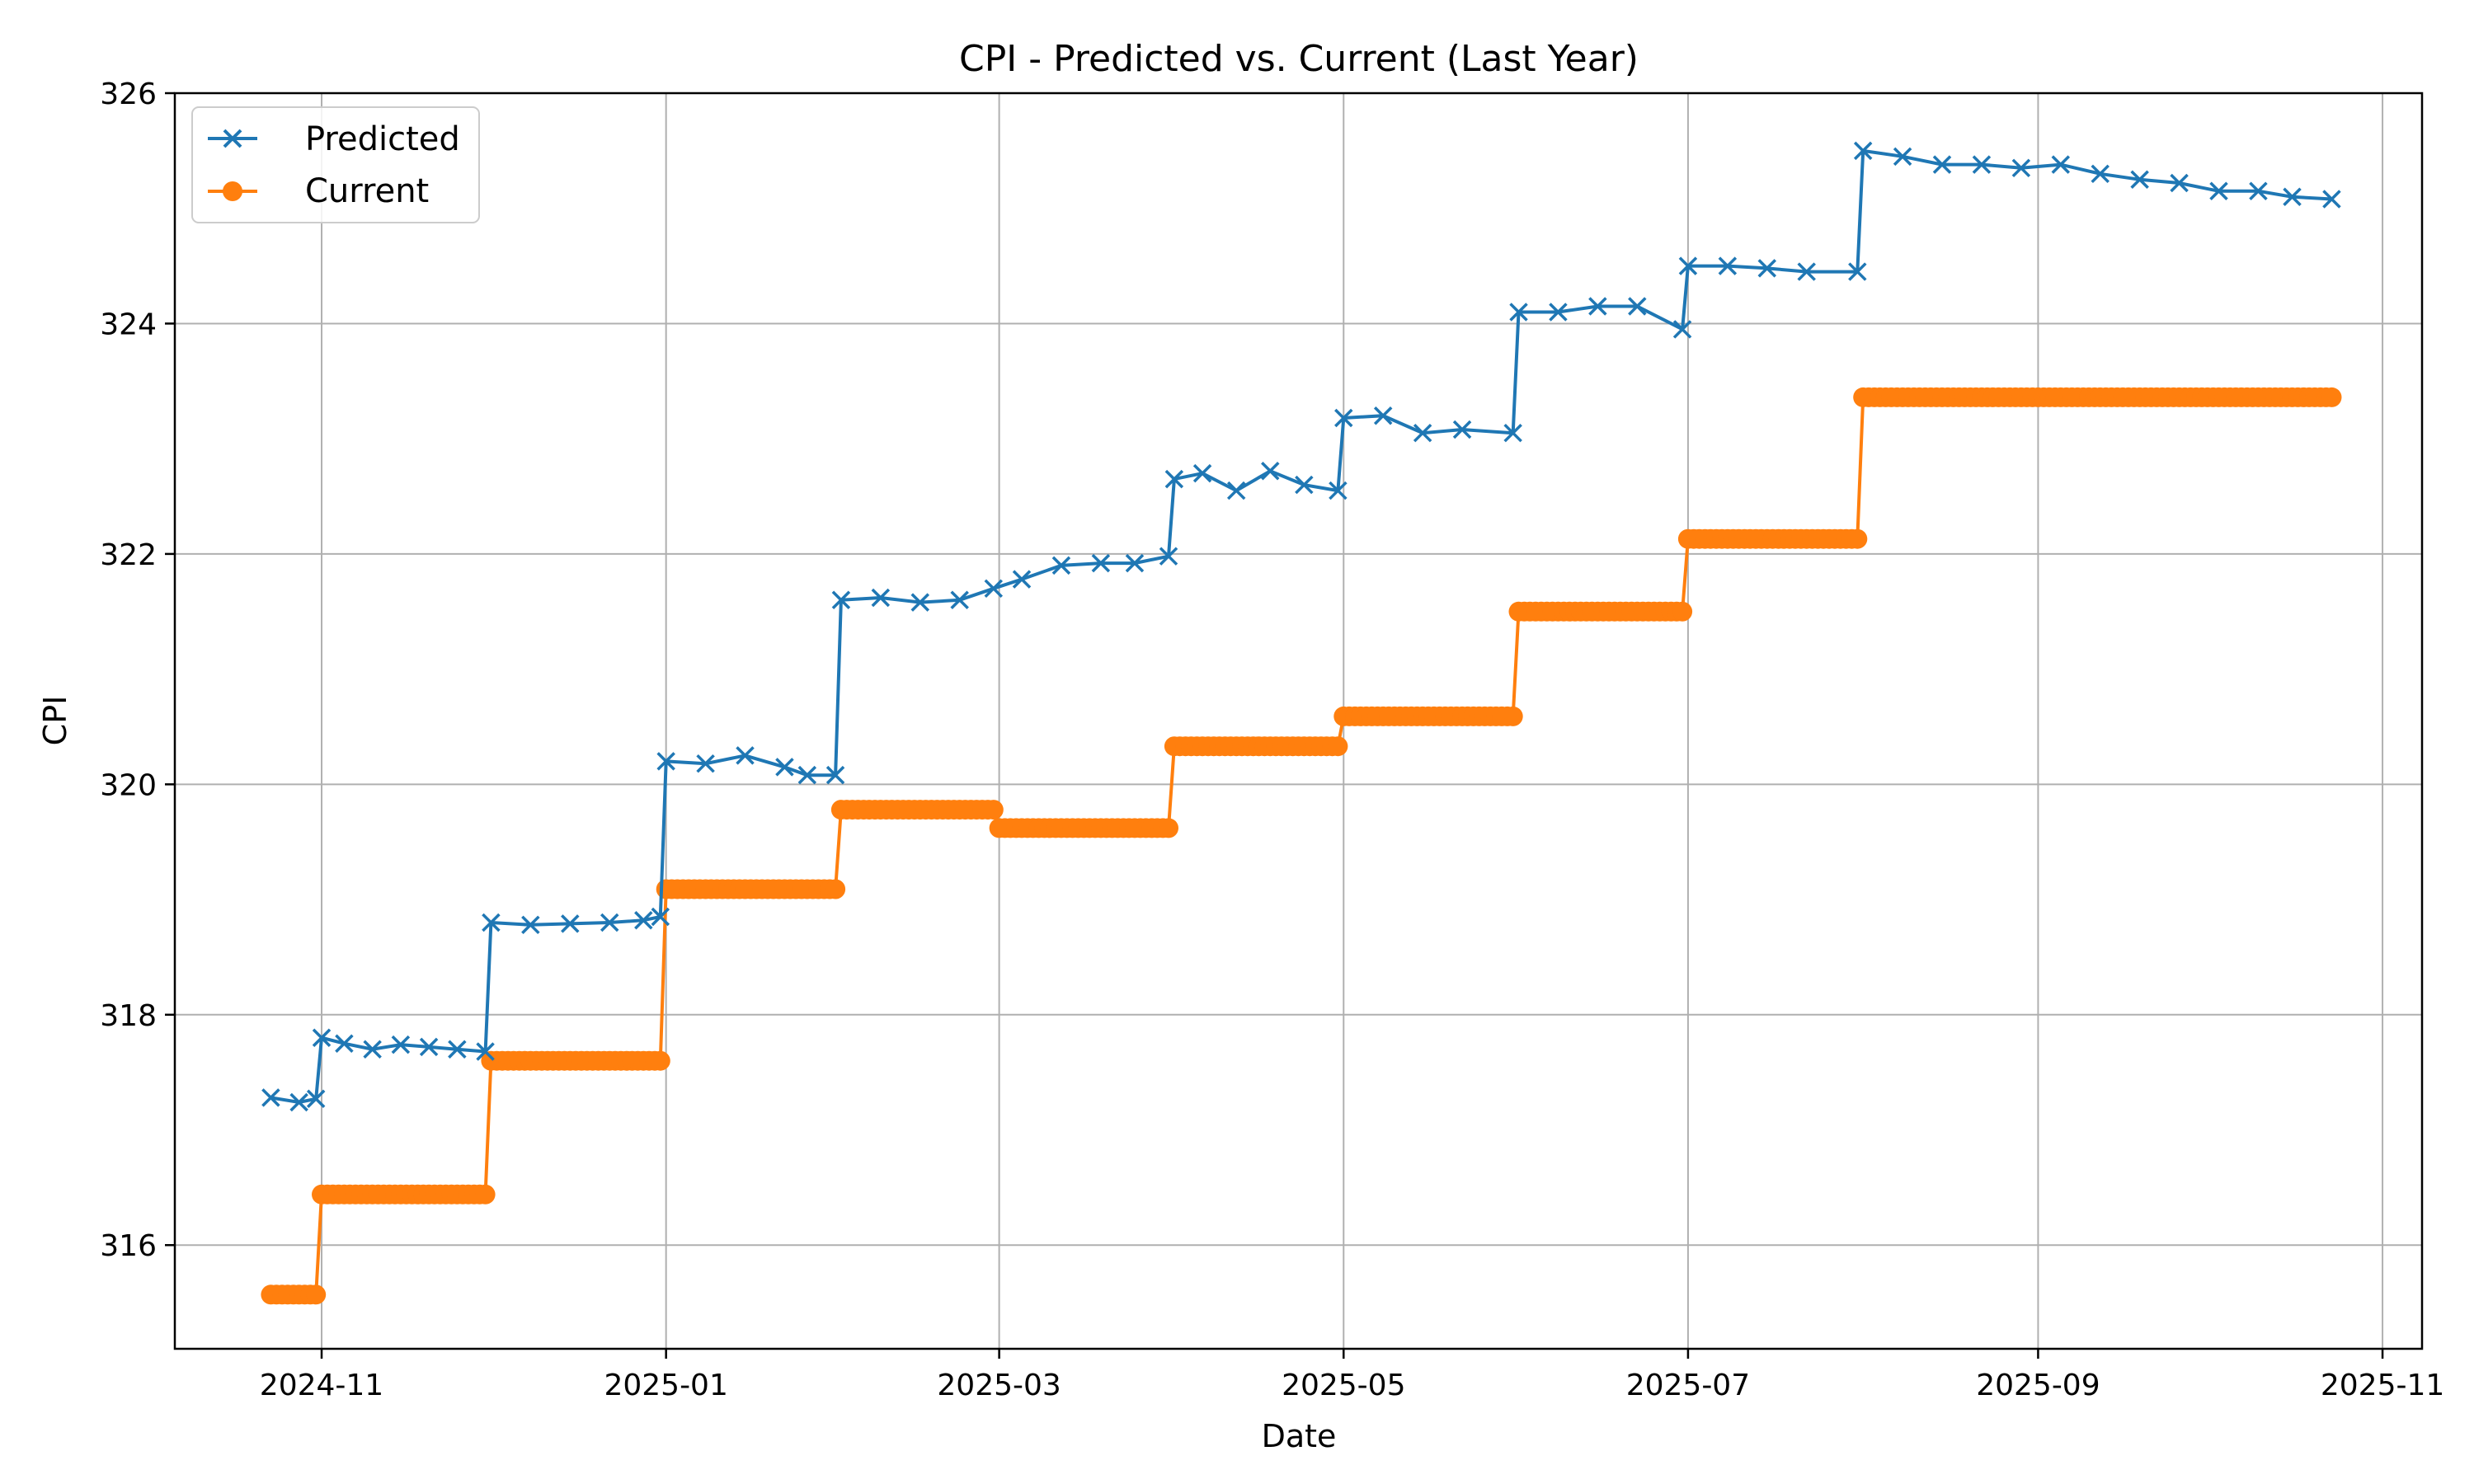 This screenshot has height=1484, width=2474. I want to click on x-tick-label: 2025-01, so click(665, 1385).